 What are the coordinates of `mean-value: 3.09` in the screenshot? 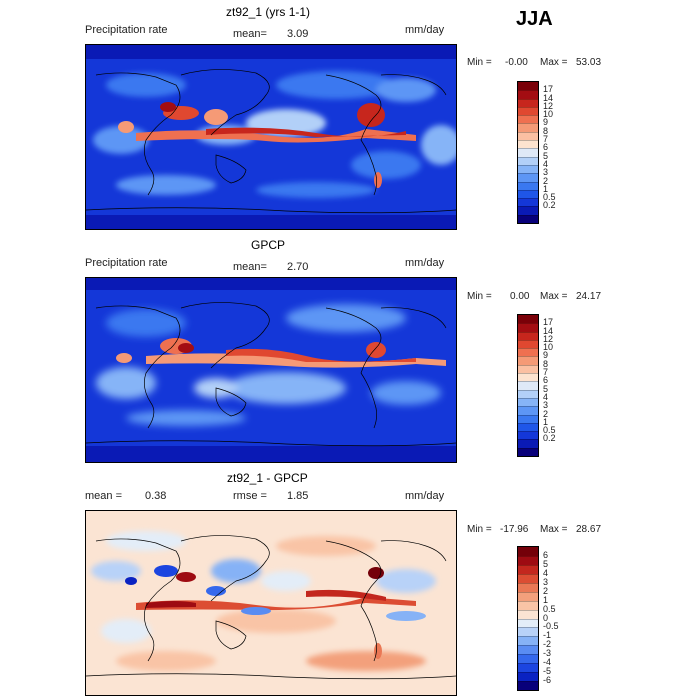 It's located at (298, 34).